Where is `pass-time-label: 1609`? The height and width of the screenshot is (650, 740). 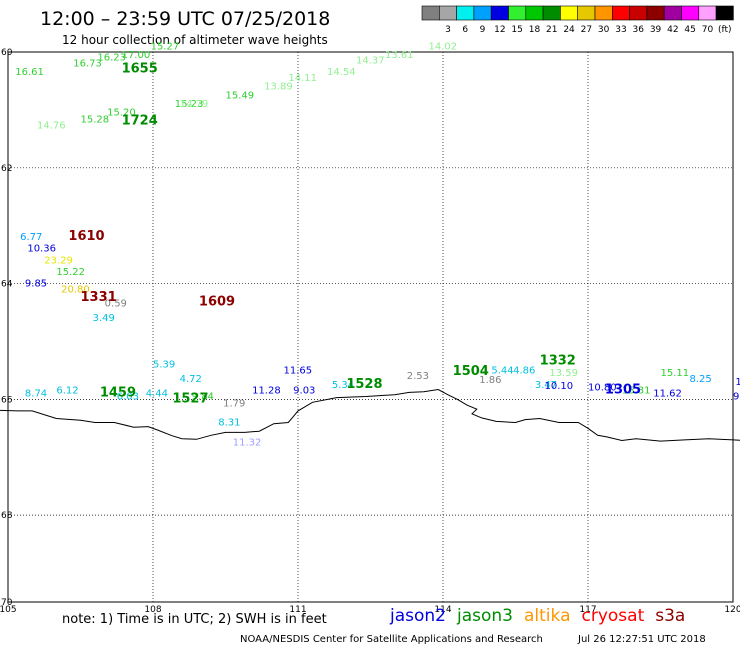
pass-time-label: 1609 is located at coordinates (217, 302).